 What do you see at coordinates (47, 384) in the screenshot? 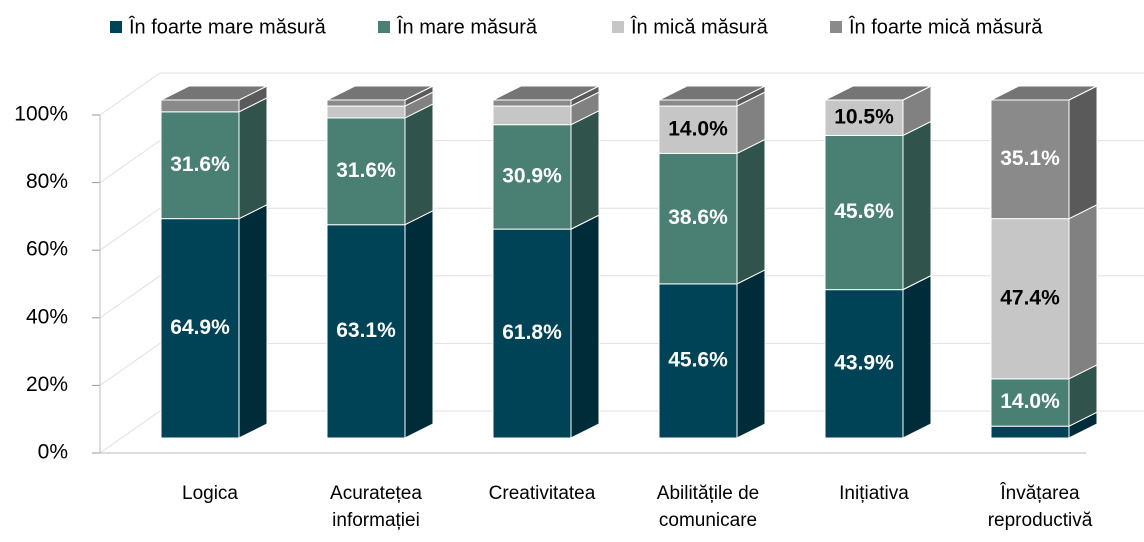
I see `y-tick-label: 20%` at bounding box center [47, 384].